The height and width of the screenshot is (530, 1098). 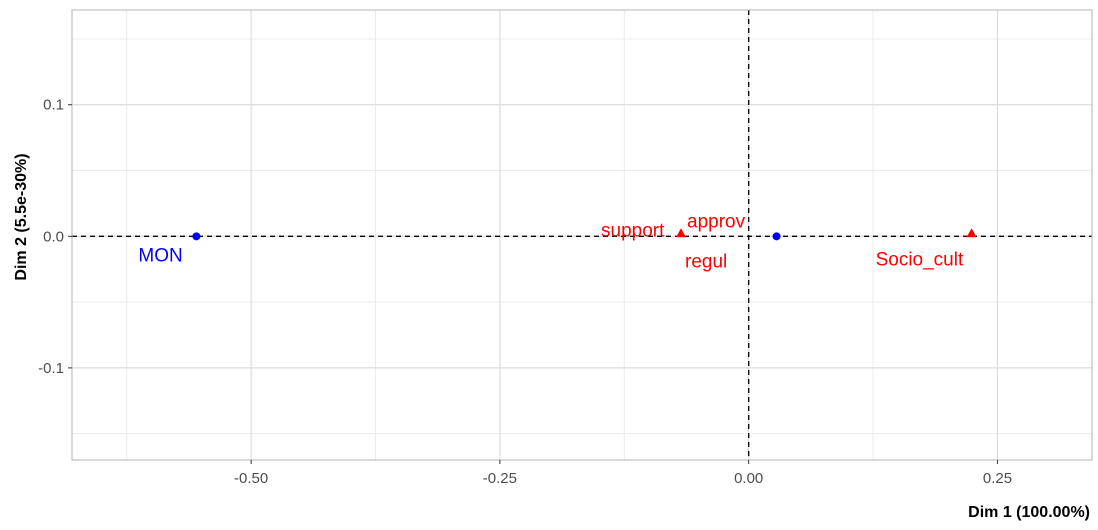 I want to click on points-layer, so click(x=584, y=234).